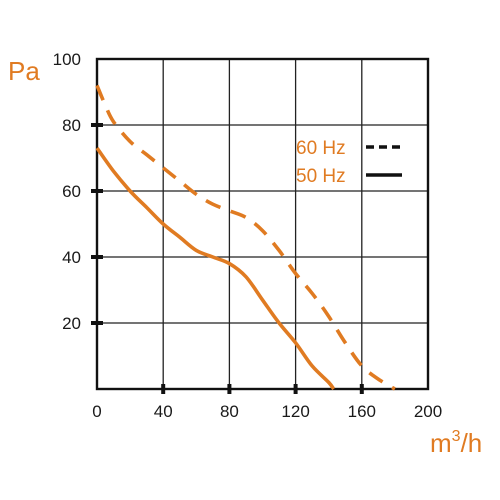 This screenshot has width=500, height=500. What do you see at coordinates (71, 323) in the screenshot?
I see `y-tick-label-20: 20` at bounding box center [71, 323].